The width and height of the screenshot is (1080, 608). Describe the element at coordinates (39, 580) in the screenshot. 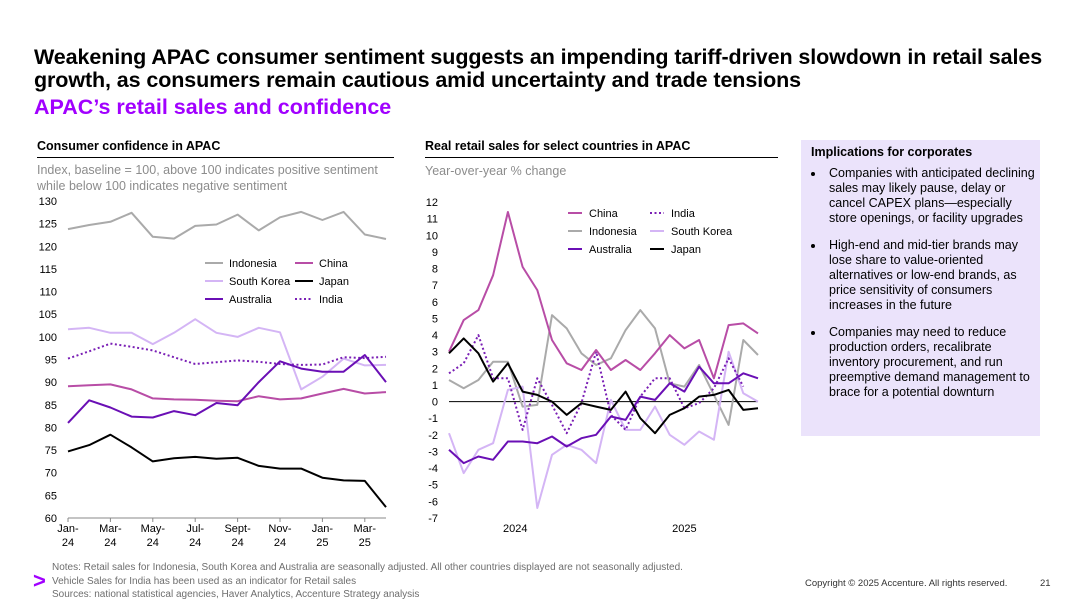

I see `accenture-logo-icon: >` at that location.